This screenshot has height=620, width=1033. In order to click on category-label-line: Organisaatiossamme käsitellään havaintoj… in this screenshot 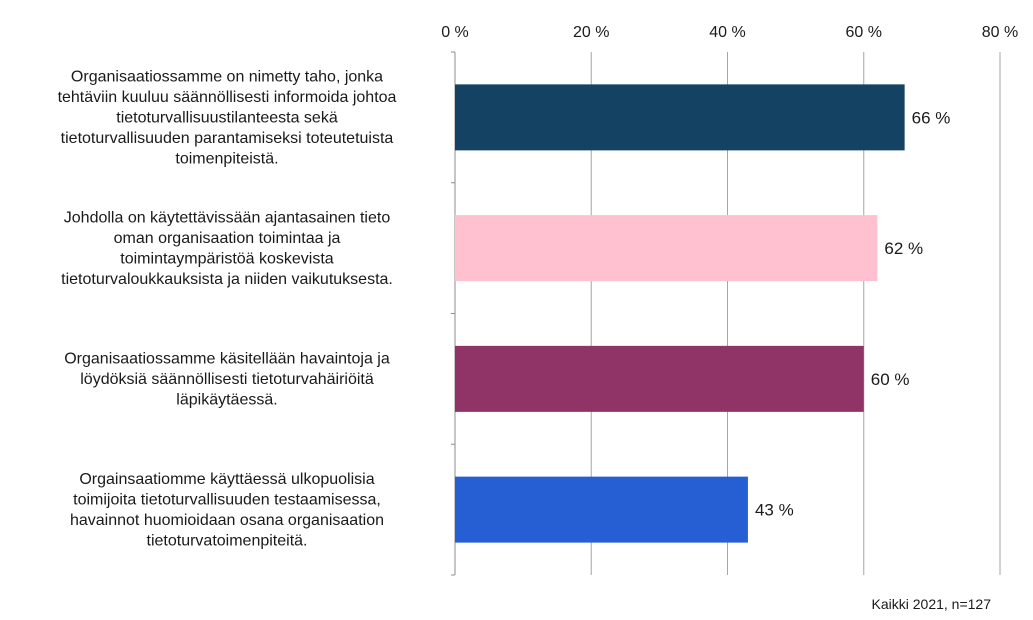, I will do `click(227, 358)`.